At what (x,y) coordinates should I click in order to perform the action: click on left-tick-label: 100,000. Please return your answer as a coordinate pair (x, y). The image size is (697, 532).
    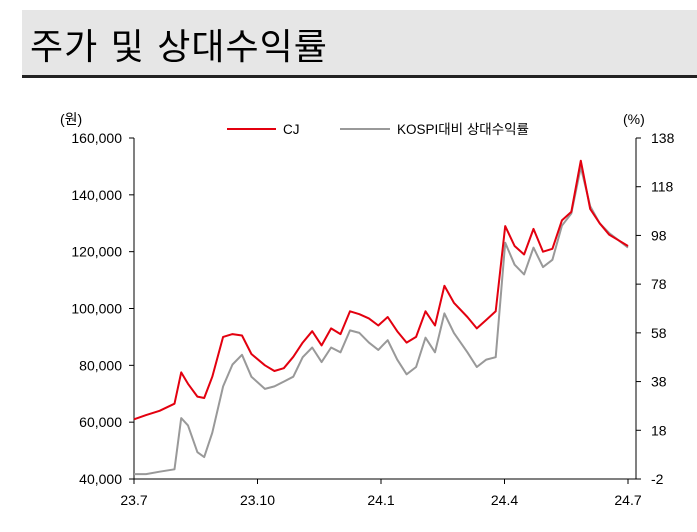
    Looking at the image, I should click on (96, 309).